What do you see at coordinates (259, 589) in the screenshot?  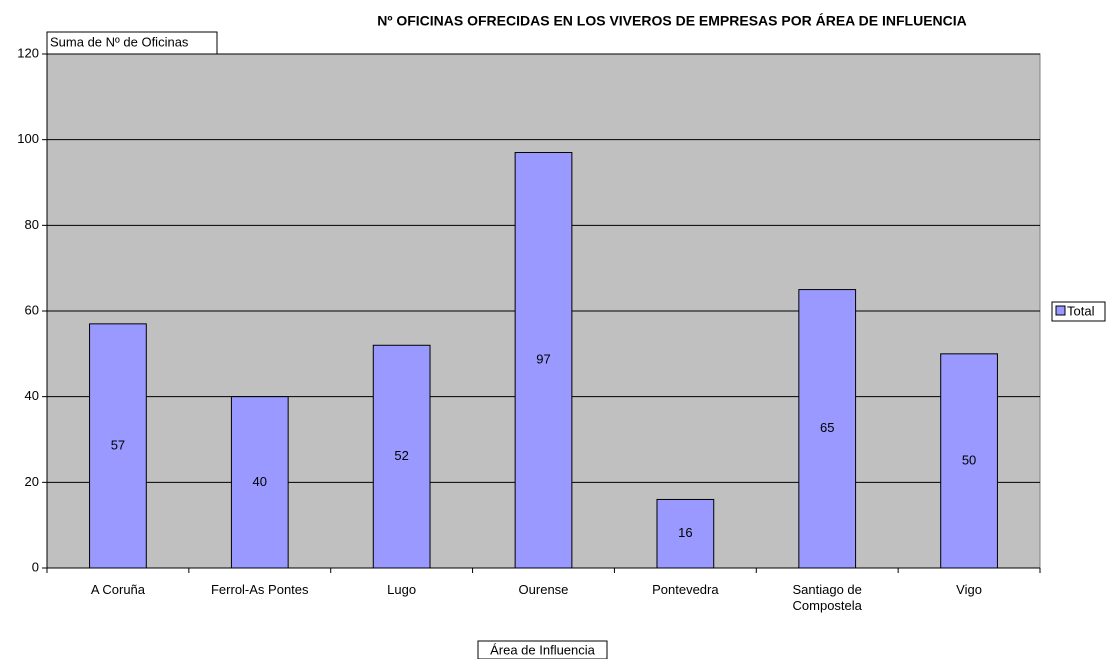 I see `x-tick-label: Ferrol-As Pontes` at bounding box center [259, 589].